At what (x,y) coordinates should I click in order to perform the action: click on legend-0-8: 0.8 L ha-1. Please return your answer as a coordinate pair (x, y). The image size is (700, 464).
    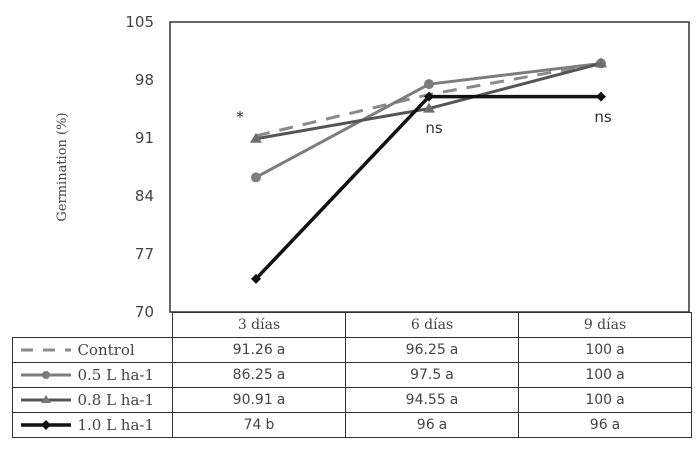
    Looking at the image, I should click on (92, 400).